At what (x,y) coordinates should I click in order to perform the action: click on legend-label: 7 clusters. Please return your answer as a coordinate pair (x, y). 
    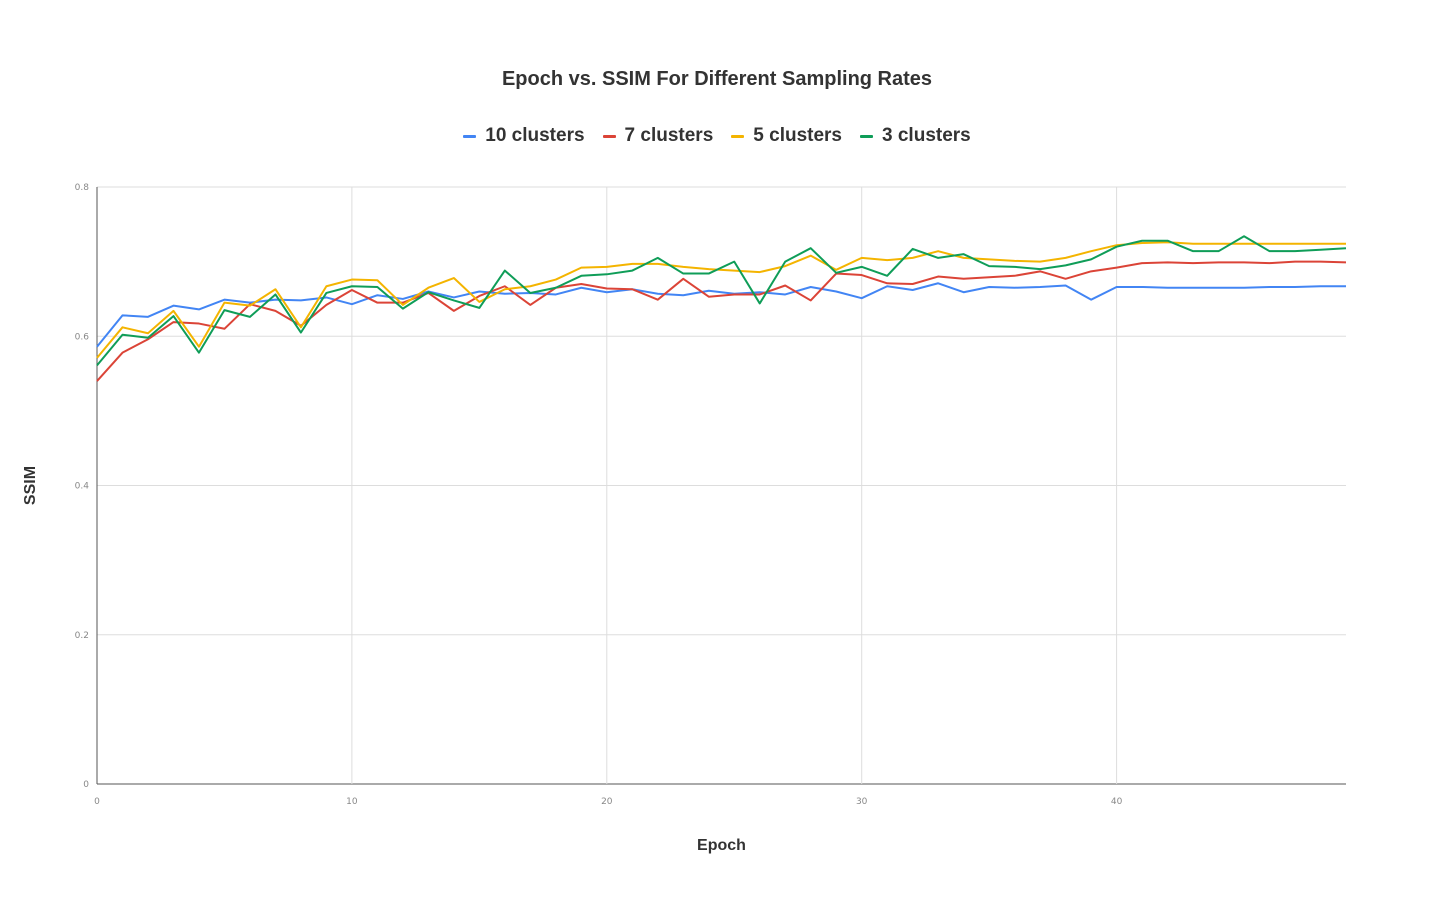
    Looking at the image, I should click on (669, 135).